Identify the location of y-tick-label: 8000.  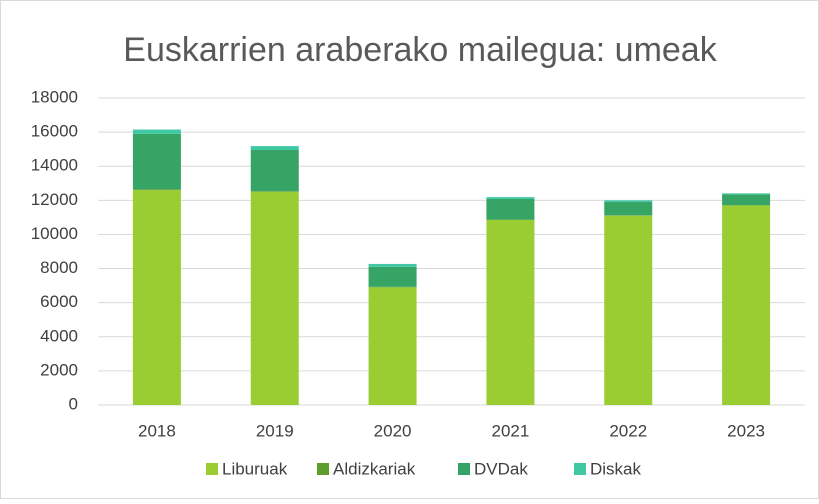
(59, 267).